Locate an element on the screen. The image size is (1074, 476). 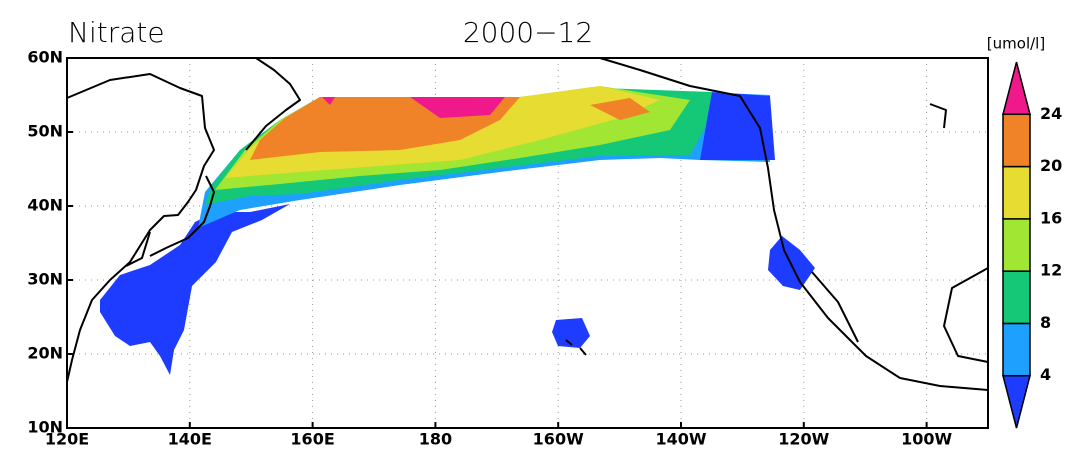
x-tick-label: 140E is located at coordinates (190, 439).